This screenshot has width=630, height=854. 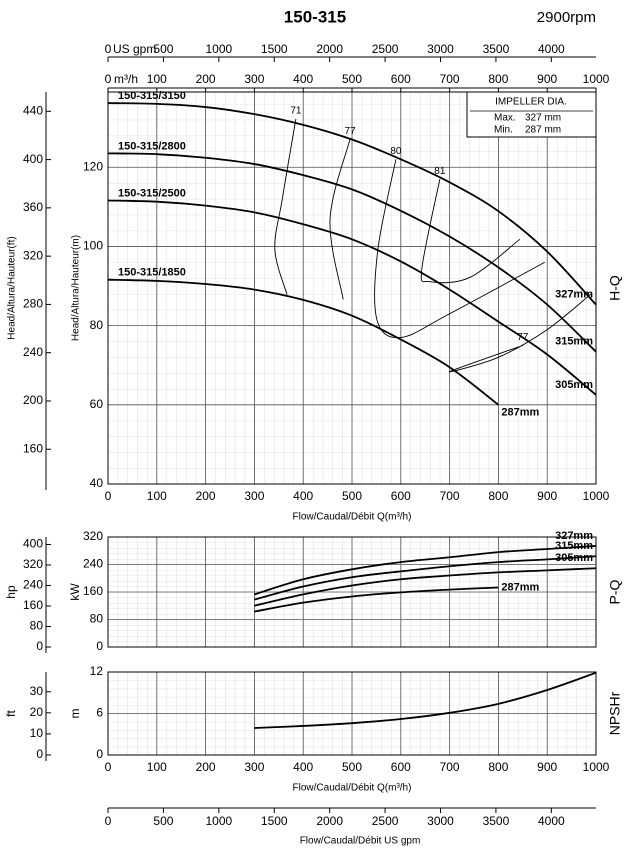 I want to click on x3-tick-label: 400, so click(x=303, y=79).